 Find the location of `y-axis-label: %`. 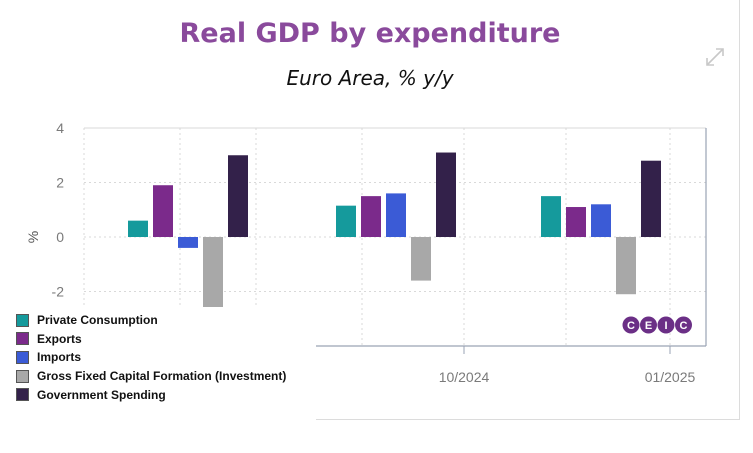

y-axis-label: % is located at coordinates (33, 237).